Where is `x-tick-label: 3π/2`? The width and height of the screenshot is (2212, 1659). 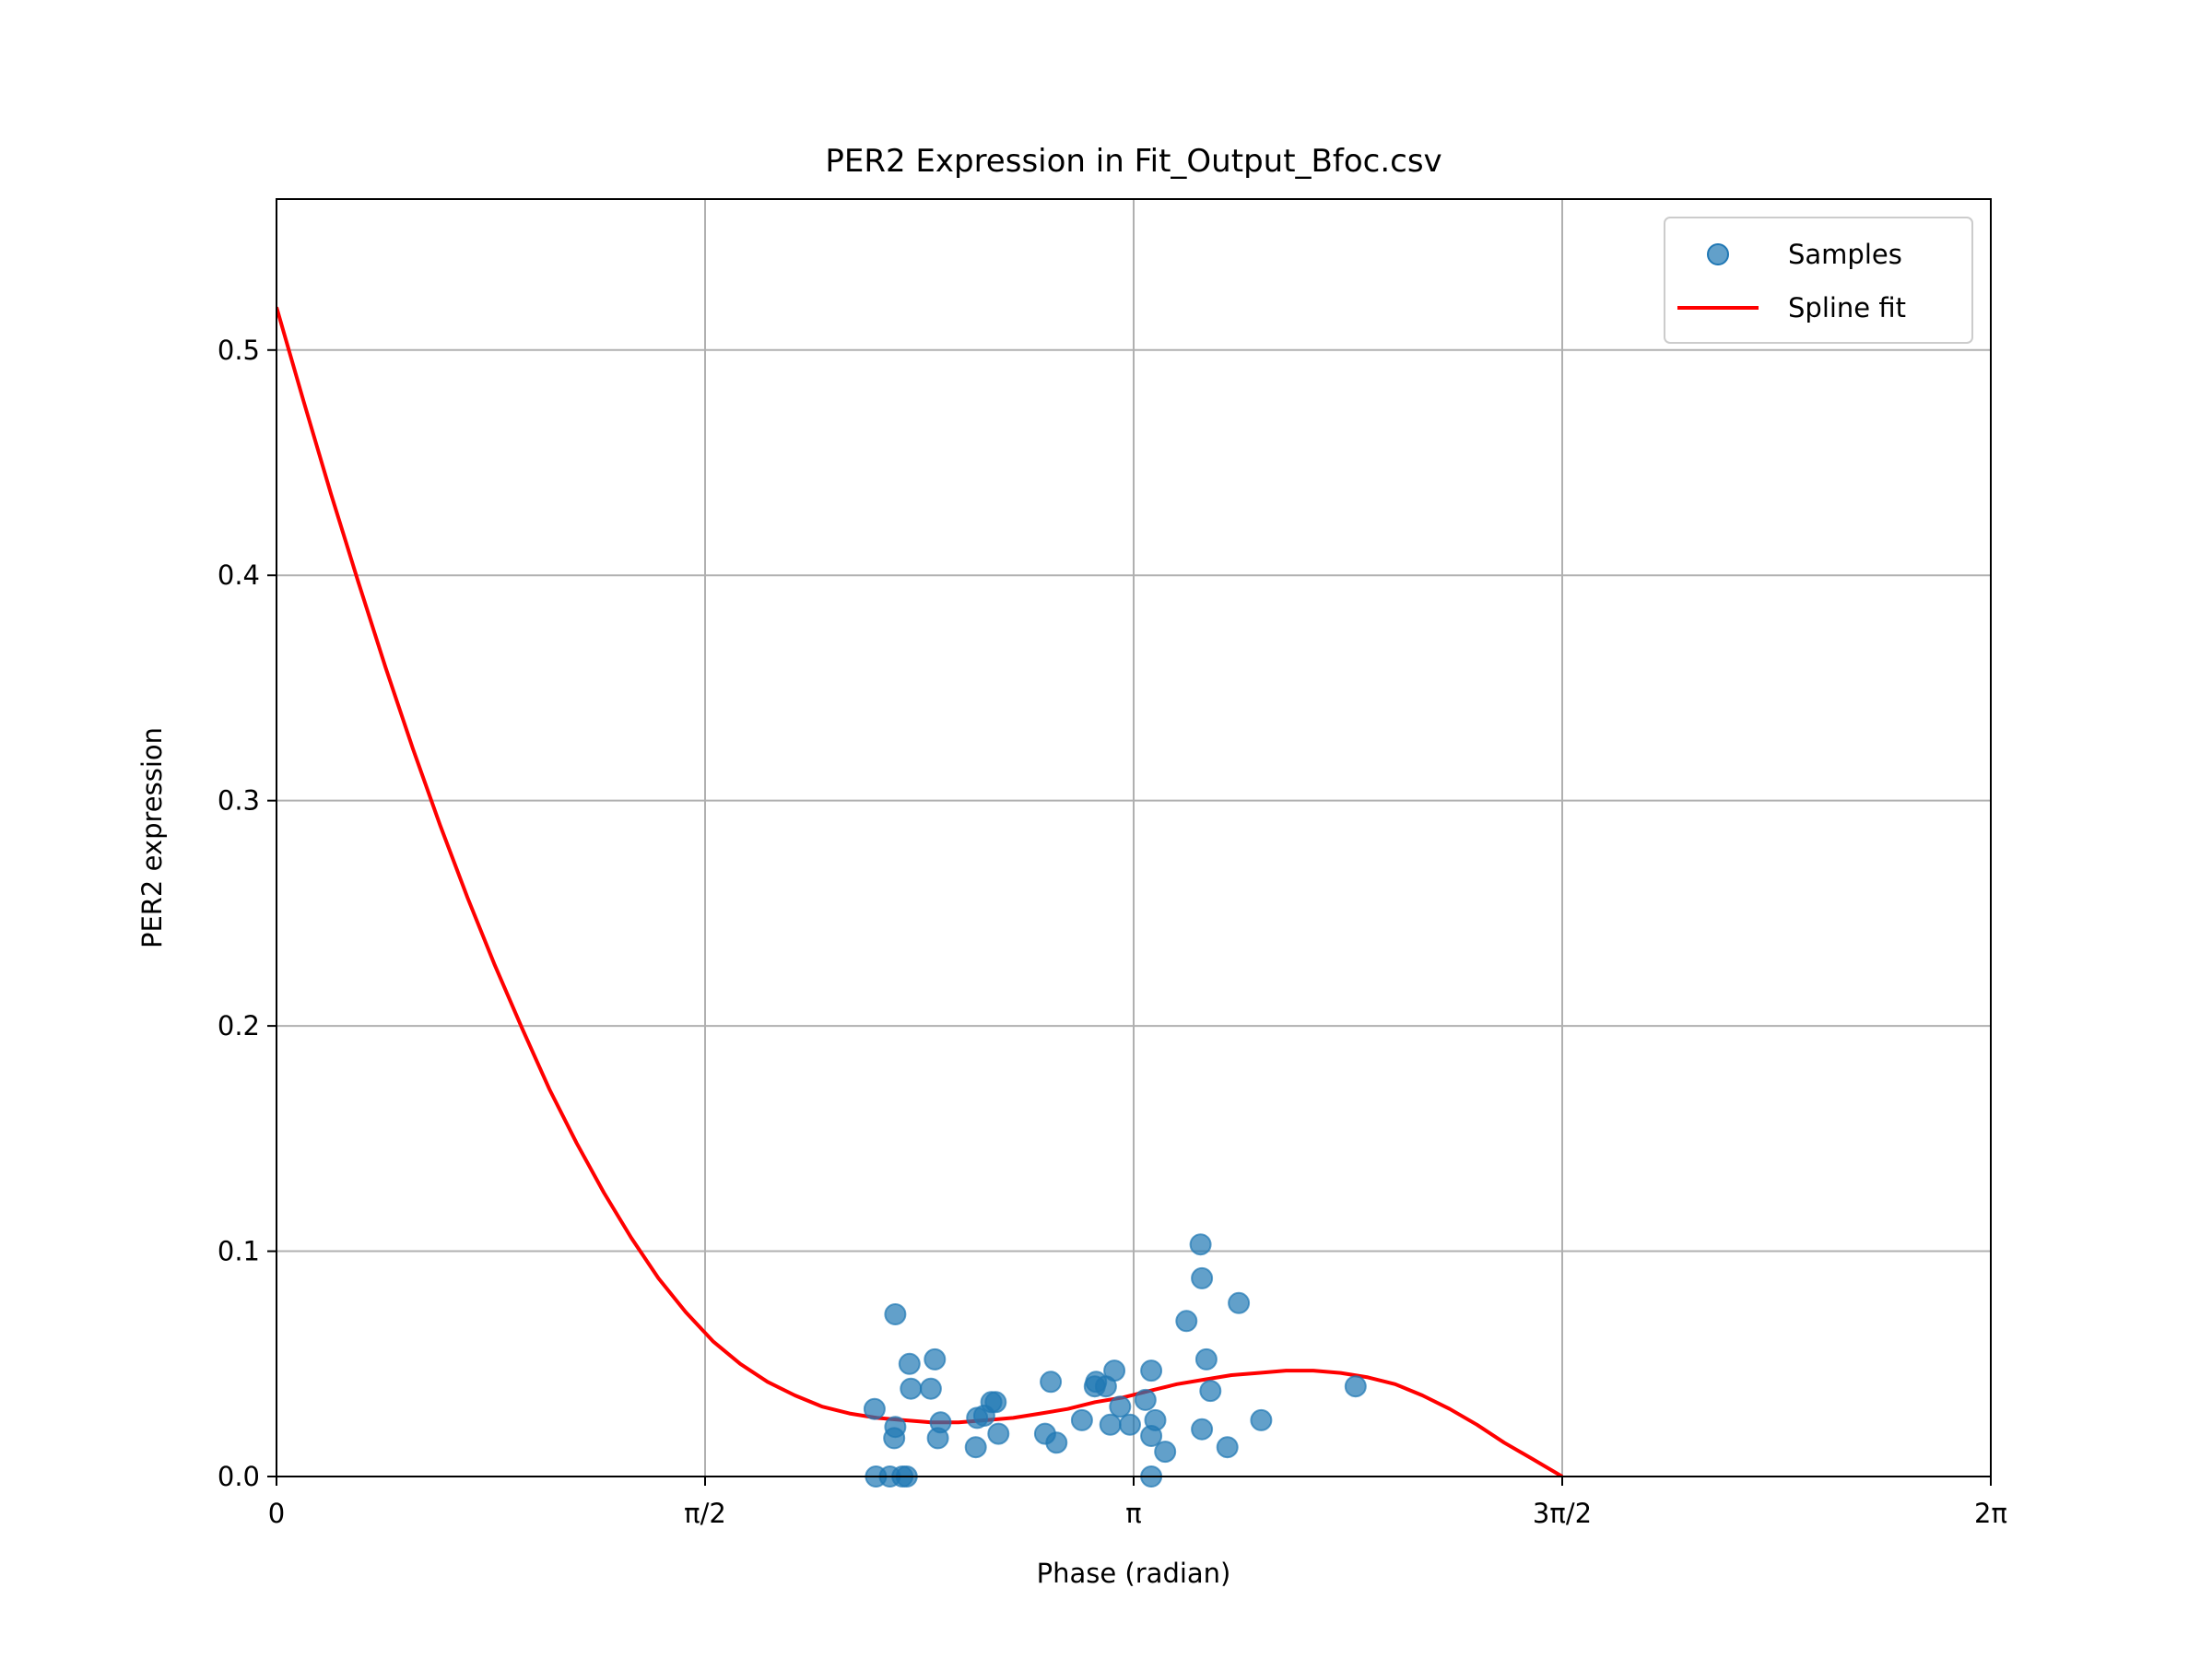
x-tick-label: 3π/2 is located at coordinates (1562, 1513).